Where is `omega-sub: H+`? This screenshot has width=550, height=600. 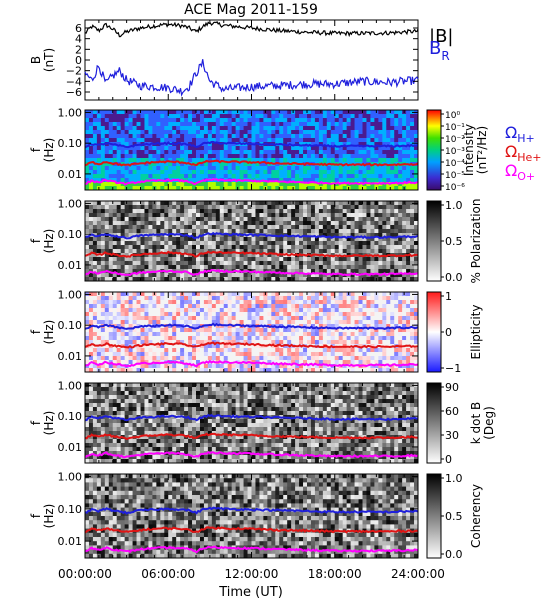
omega-sub: H+ is located at coordinates (526, 138).